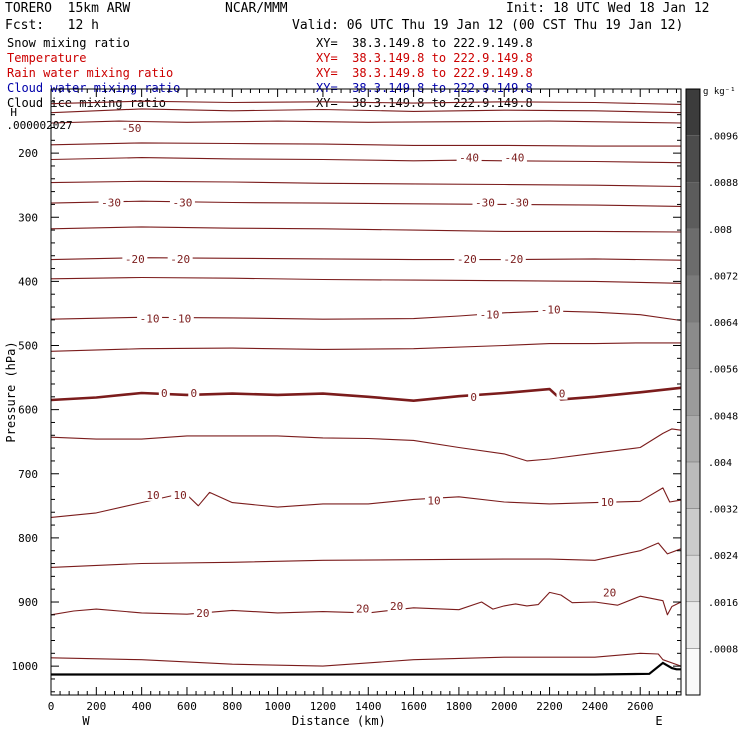 The height and width of the screenshot is (740, 740). Describe the element at coordinates (723, 603) in the screenshot. I see `colorbar-tick-label: .0016` at that location.